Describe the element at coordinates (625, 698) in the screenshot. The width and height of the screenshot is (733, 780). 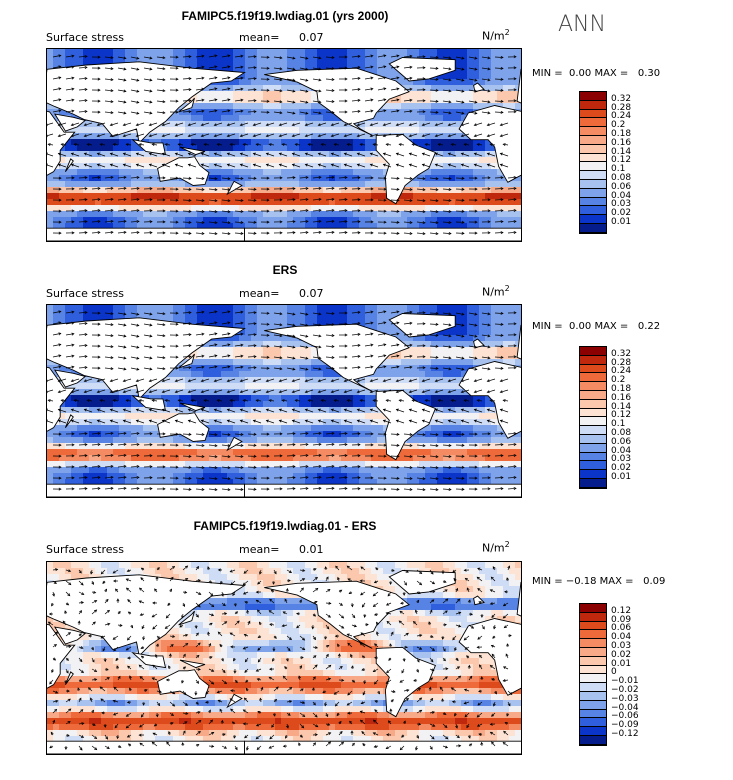
I see `colorbar-tick-label: −0.03` at that location.